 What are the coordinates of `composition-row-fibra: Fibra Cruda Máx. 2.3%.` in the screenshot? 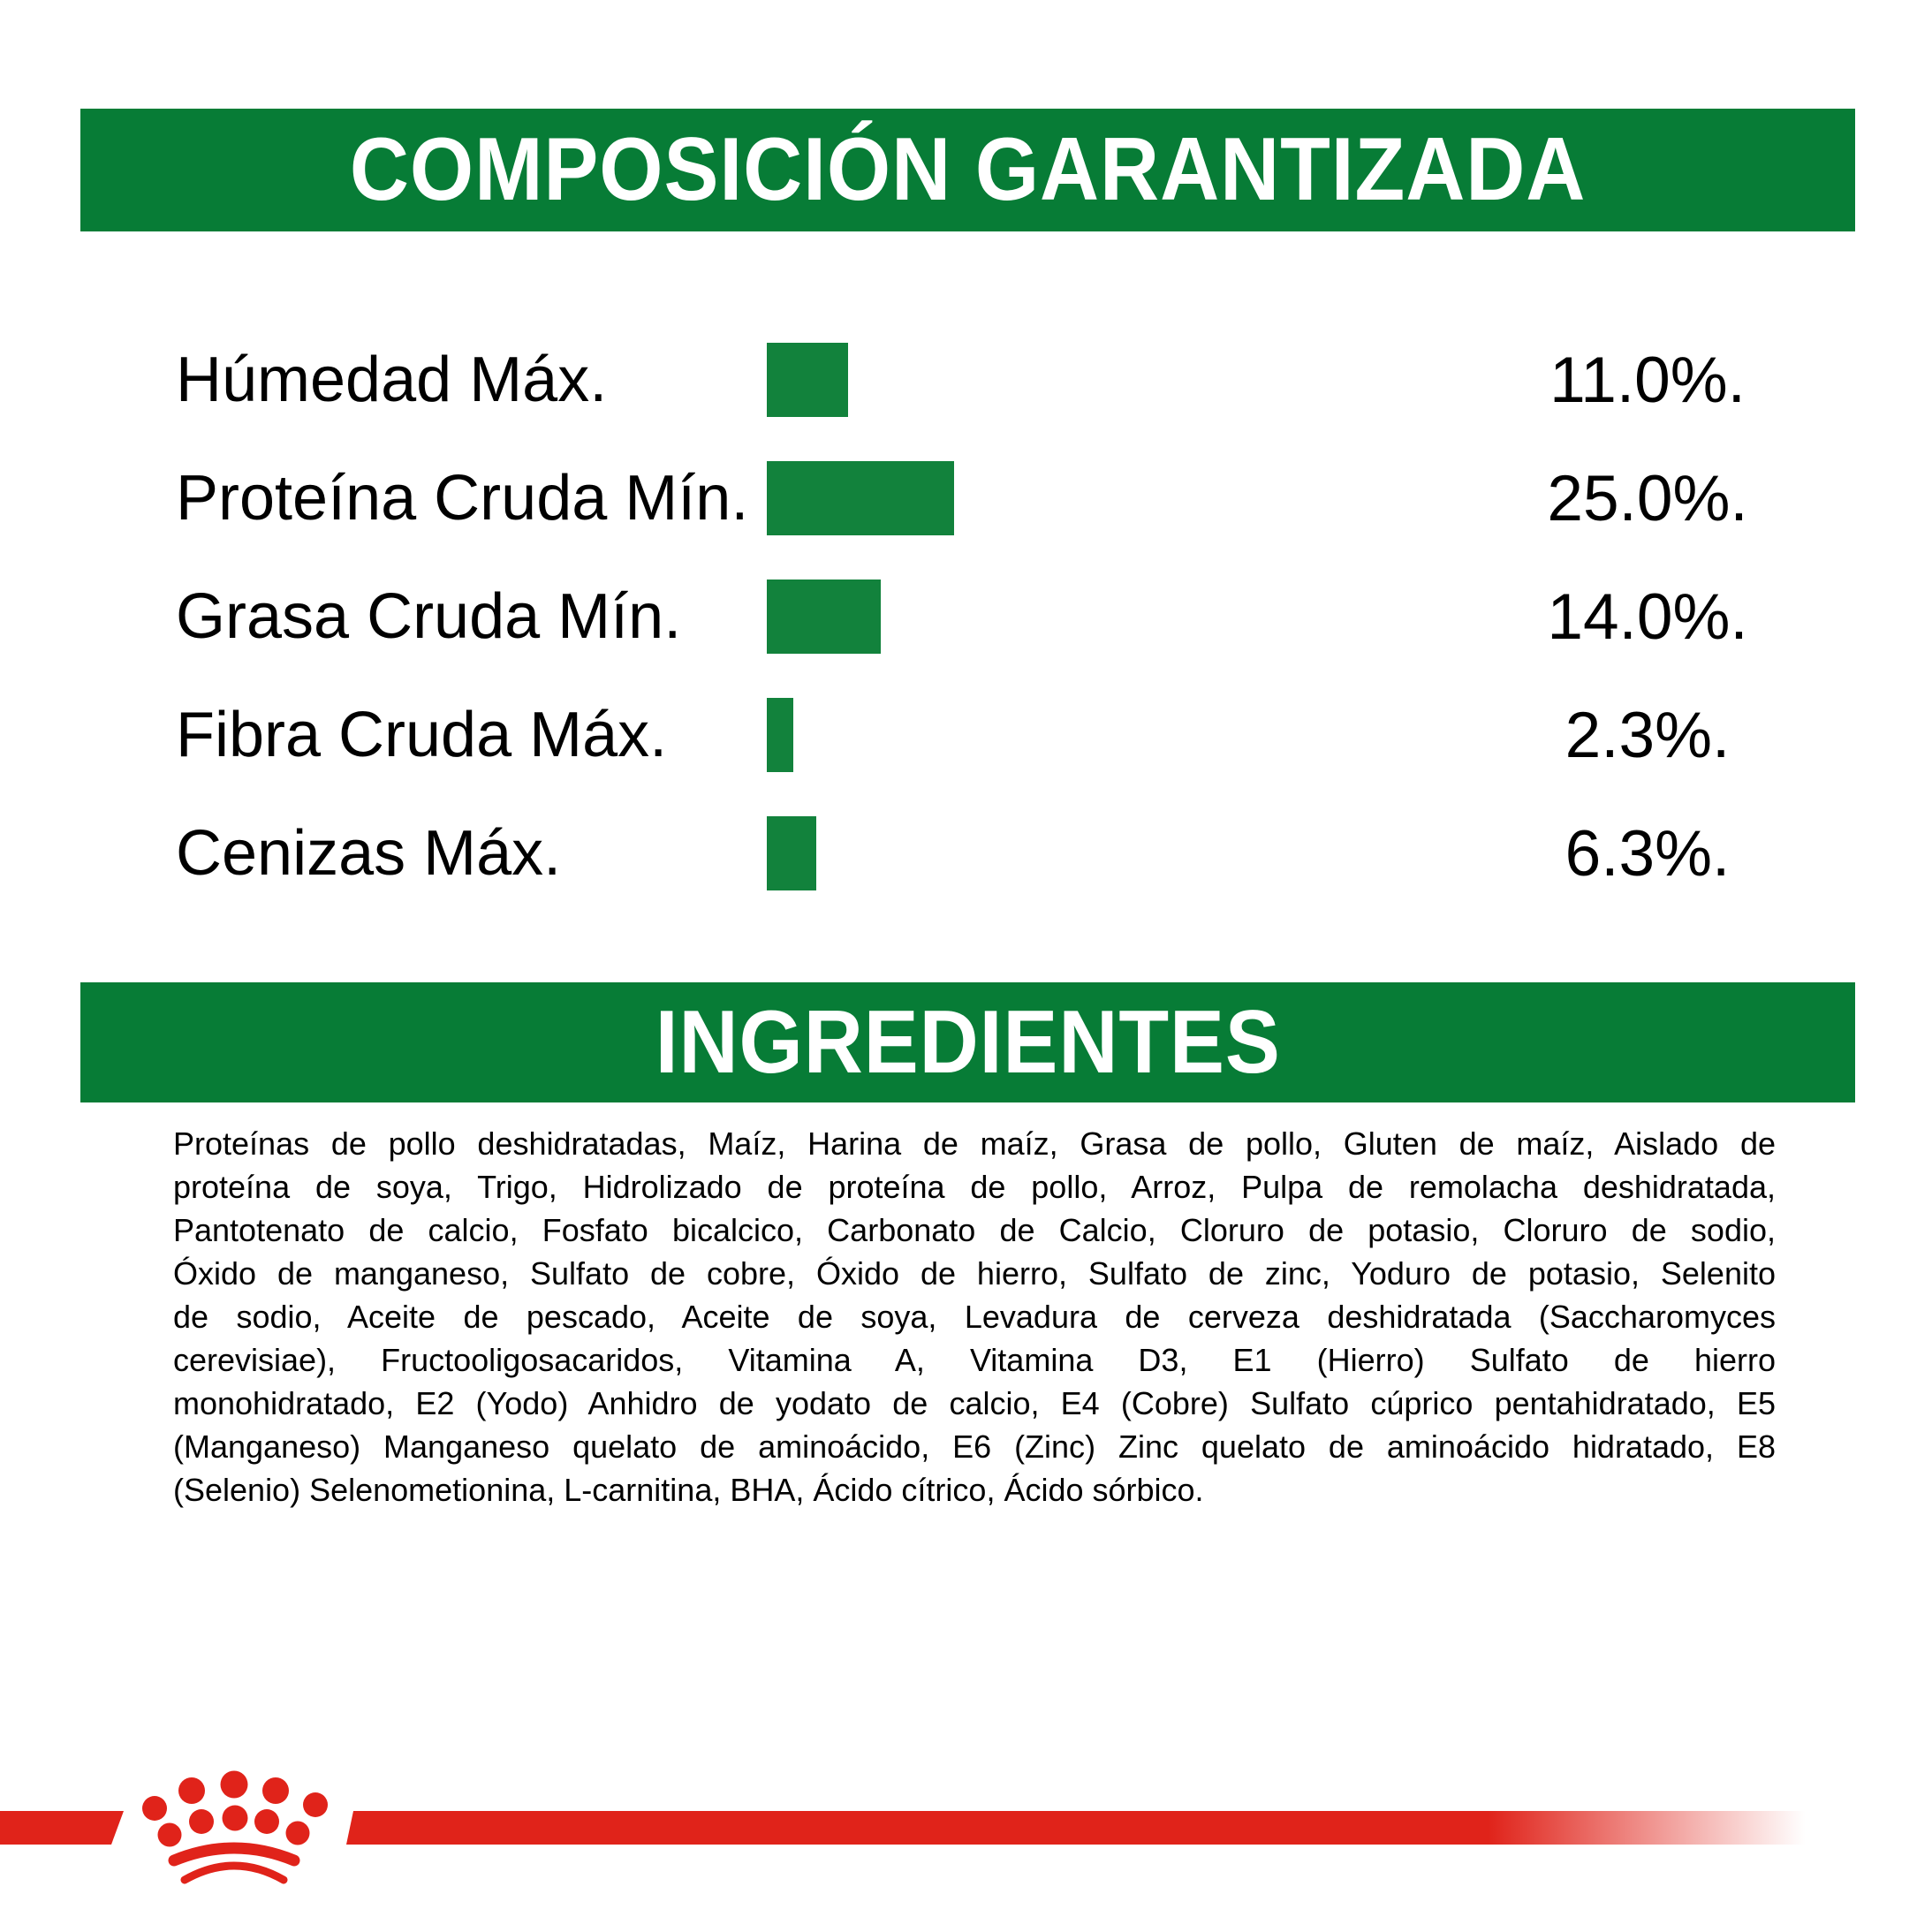 It's located at (966, 735).